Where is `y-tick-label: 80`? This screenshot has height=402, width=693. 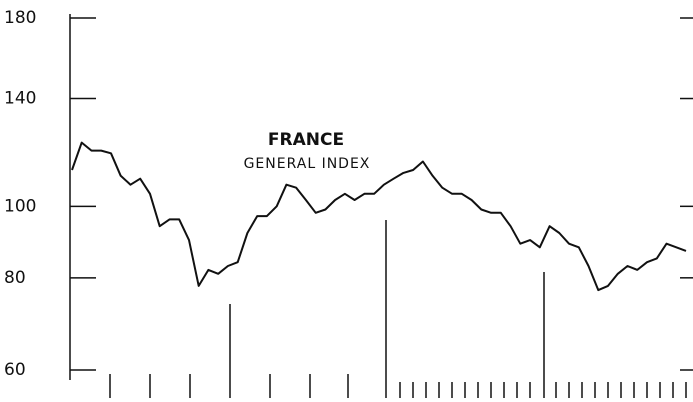 y-tick-label: 80 is located at coordinates (15, 278).